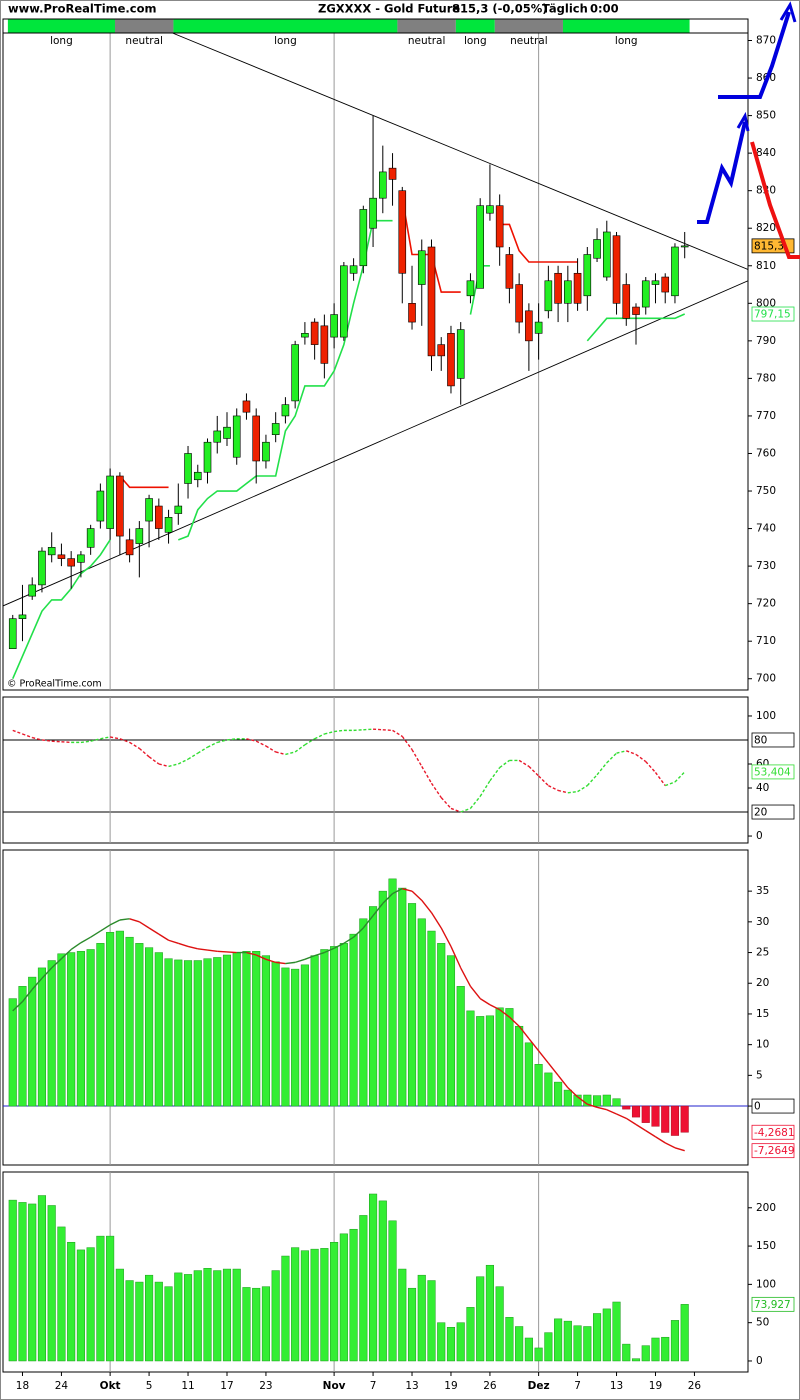  Describe the element at coordinates (626, 41) in the screenshot. I see `status-label: long` at that location.